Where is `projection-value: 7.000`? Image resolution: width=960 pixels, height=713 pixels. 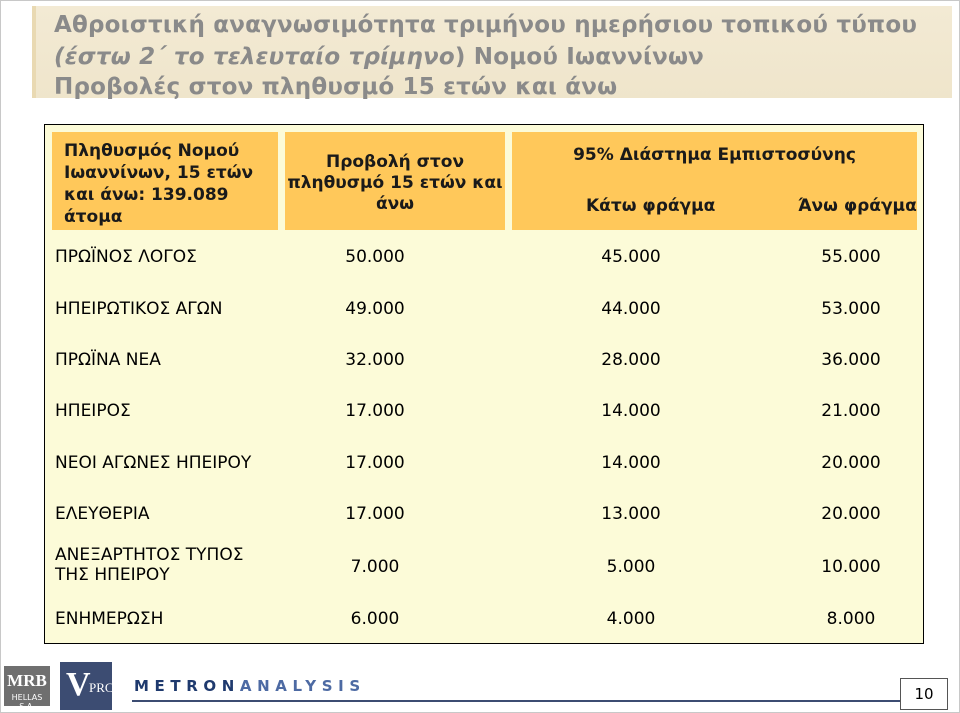
projection-value: 7.000 is located at coordinates (375, 567).